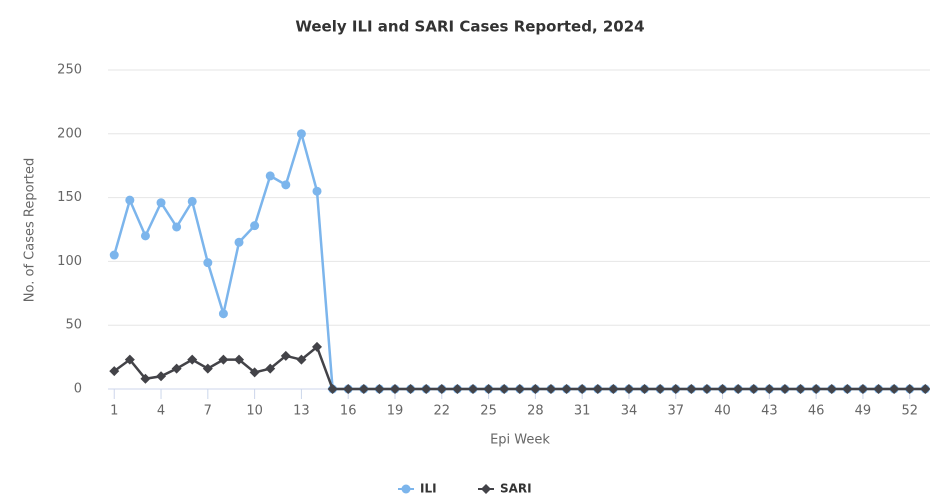 This screenshot has width=930, height=497. What do you see at coordinates (69, 133) in the screenshot?
I see `y-tick-label: 200` at bounding box center [69, 133].